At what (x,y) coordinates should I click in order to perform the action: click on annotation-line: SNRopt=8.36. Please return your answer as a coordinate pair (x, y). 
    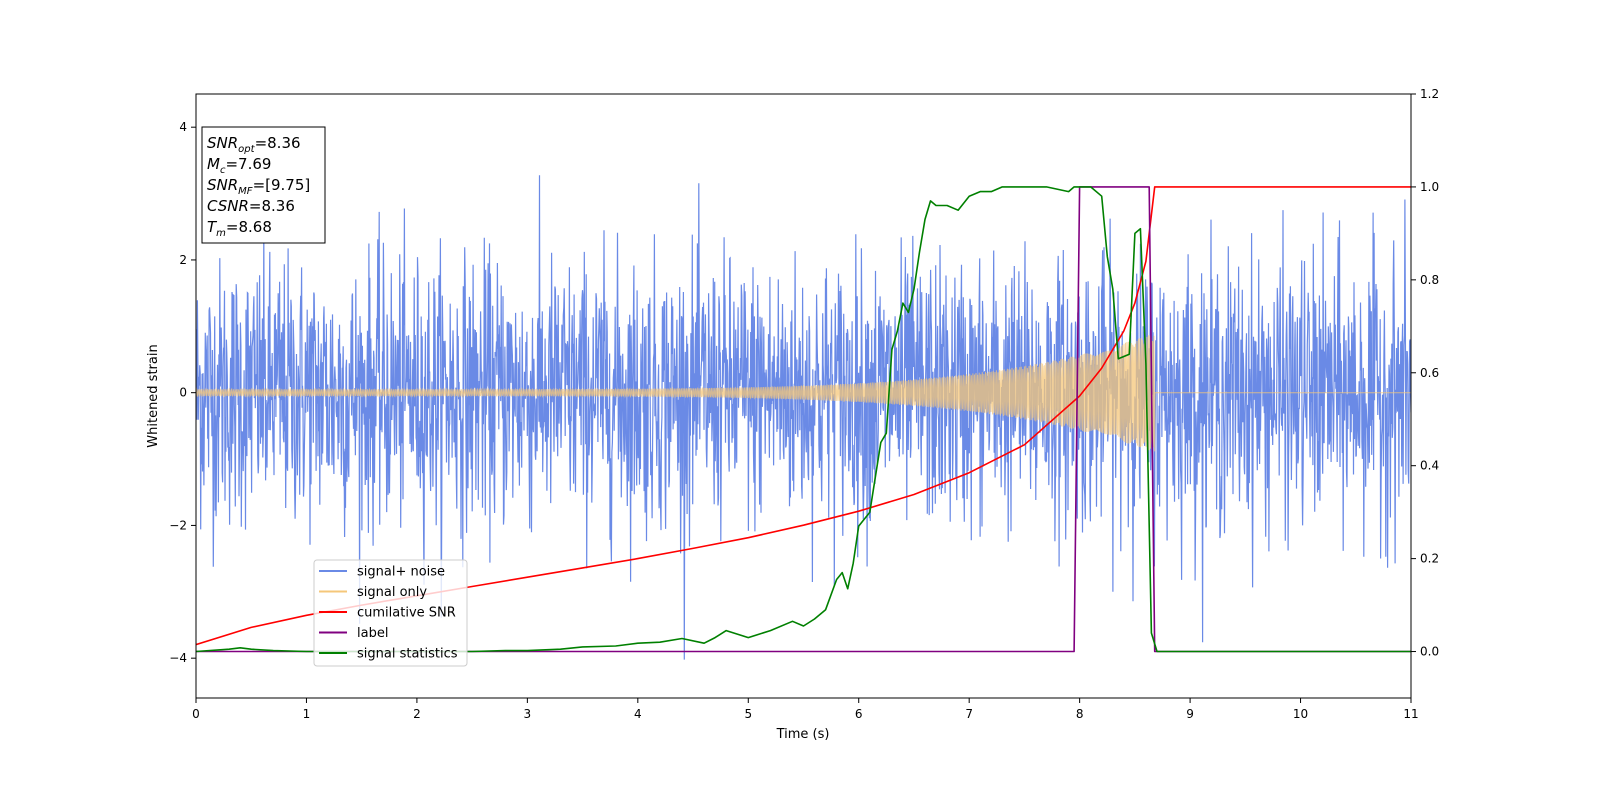
    Looking at the image, I should click on (254, 144).